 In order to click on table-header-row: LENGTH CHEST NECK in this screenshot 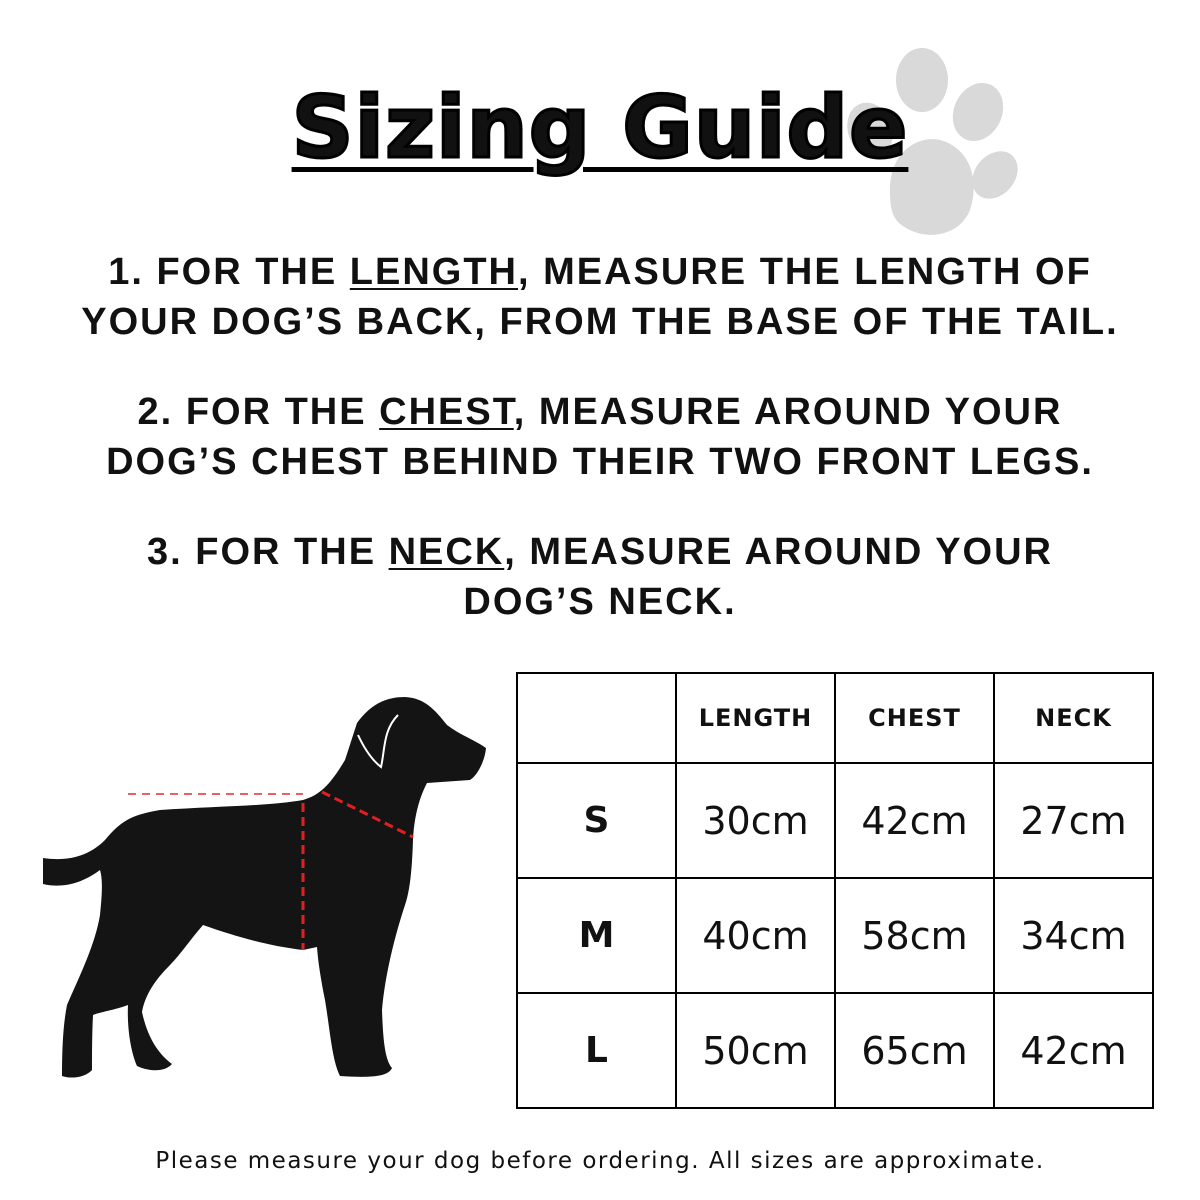, I will do `click(835, 718)`.